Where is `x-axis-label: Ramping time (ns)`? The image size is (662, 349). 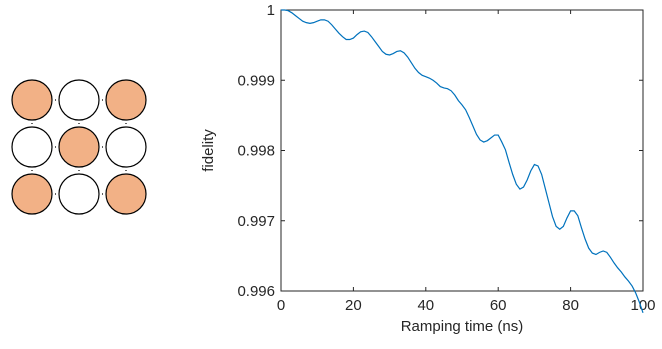
x-axis-label: Ramping time (ns) is located at coordinates (462, 326).